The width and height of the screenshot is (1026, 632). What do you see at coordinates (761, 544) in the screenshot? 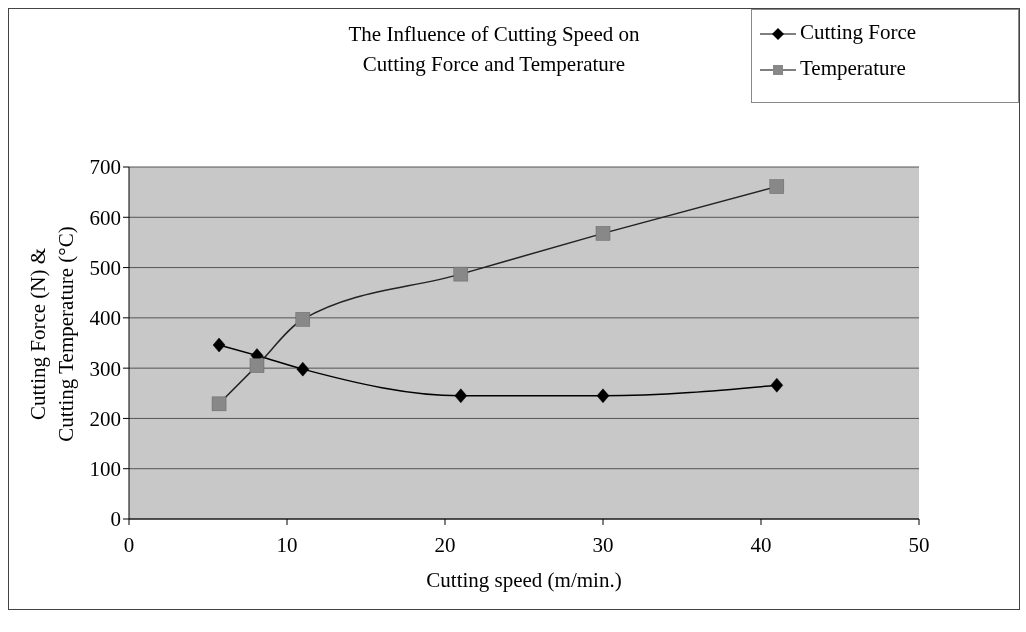
I see `x-tick-label: 40` at bounding box center [761, 544].